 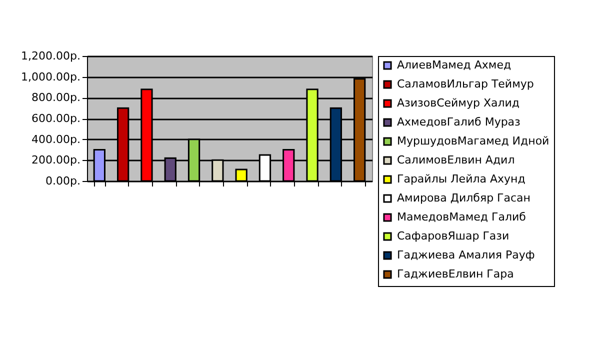 What do you see at coordinates (466, 255) in the screenshot?
I see `legend-label: Гаджиева Амалия Рауф` at bounding box center [466, 255].